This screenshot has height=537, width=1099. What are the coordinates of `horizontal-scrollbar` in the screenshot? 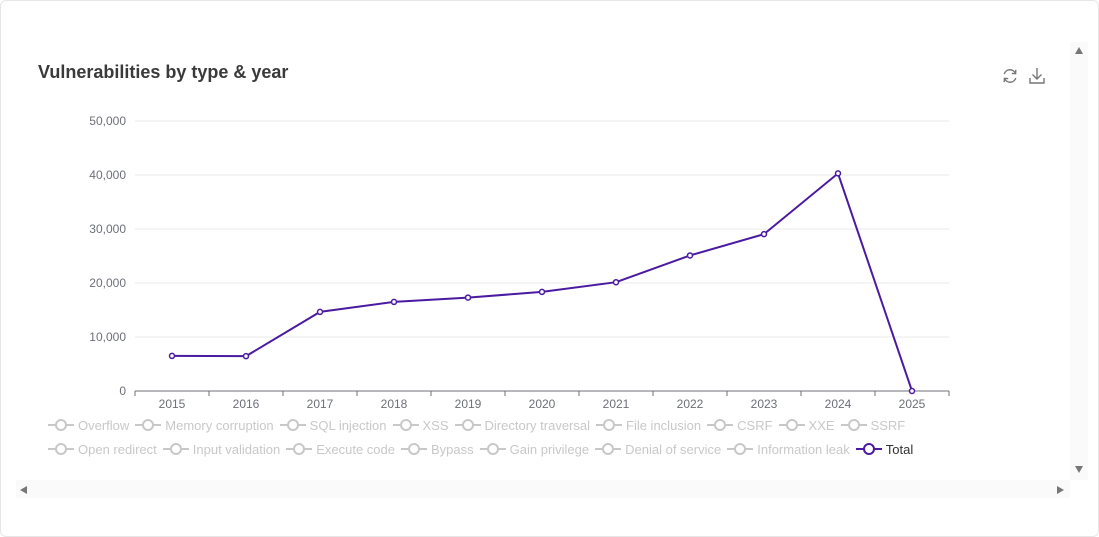 It's located at (543, 489).